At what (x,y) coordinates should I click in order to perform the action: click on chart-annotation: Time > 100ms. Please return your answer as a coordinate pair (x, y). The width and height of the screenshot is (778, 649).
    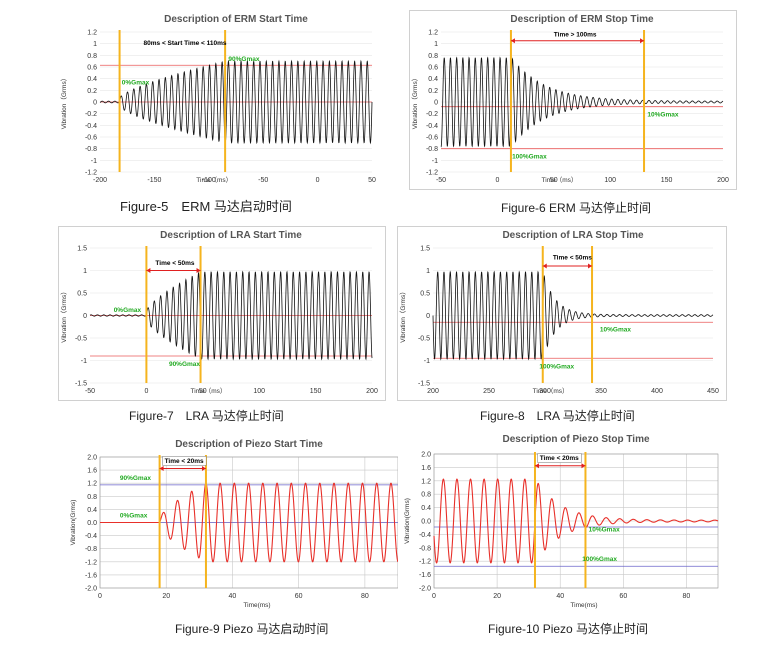
    Looking at the image, I should click on (575, 35).